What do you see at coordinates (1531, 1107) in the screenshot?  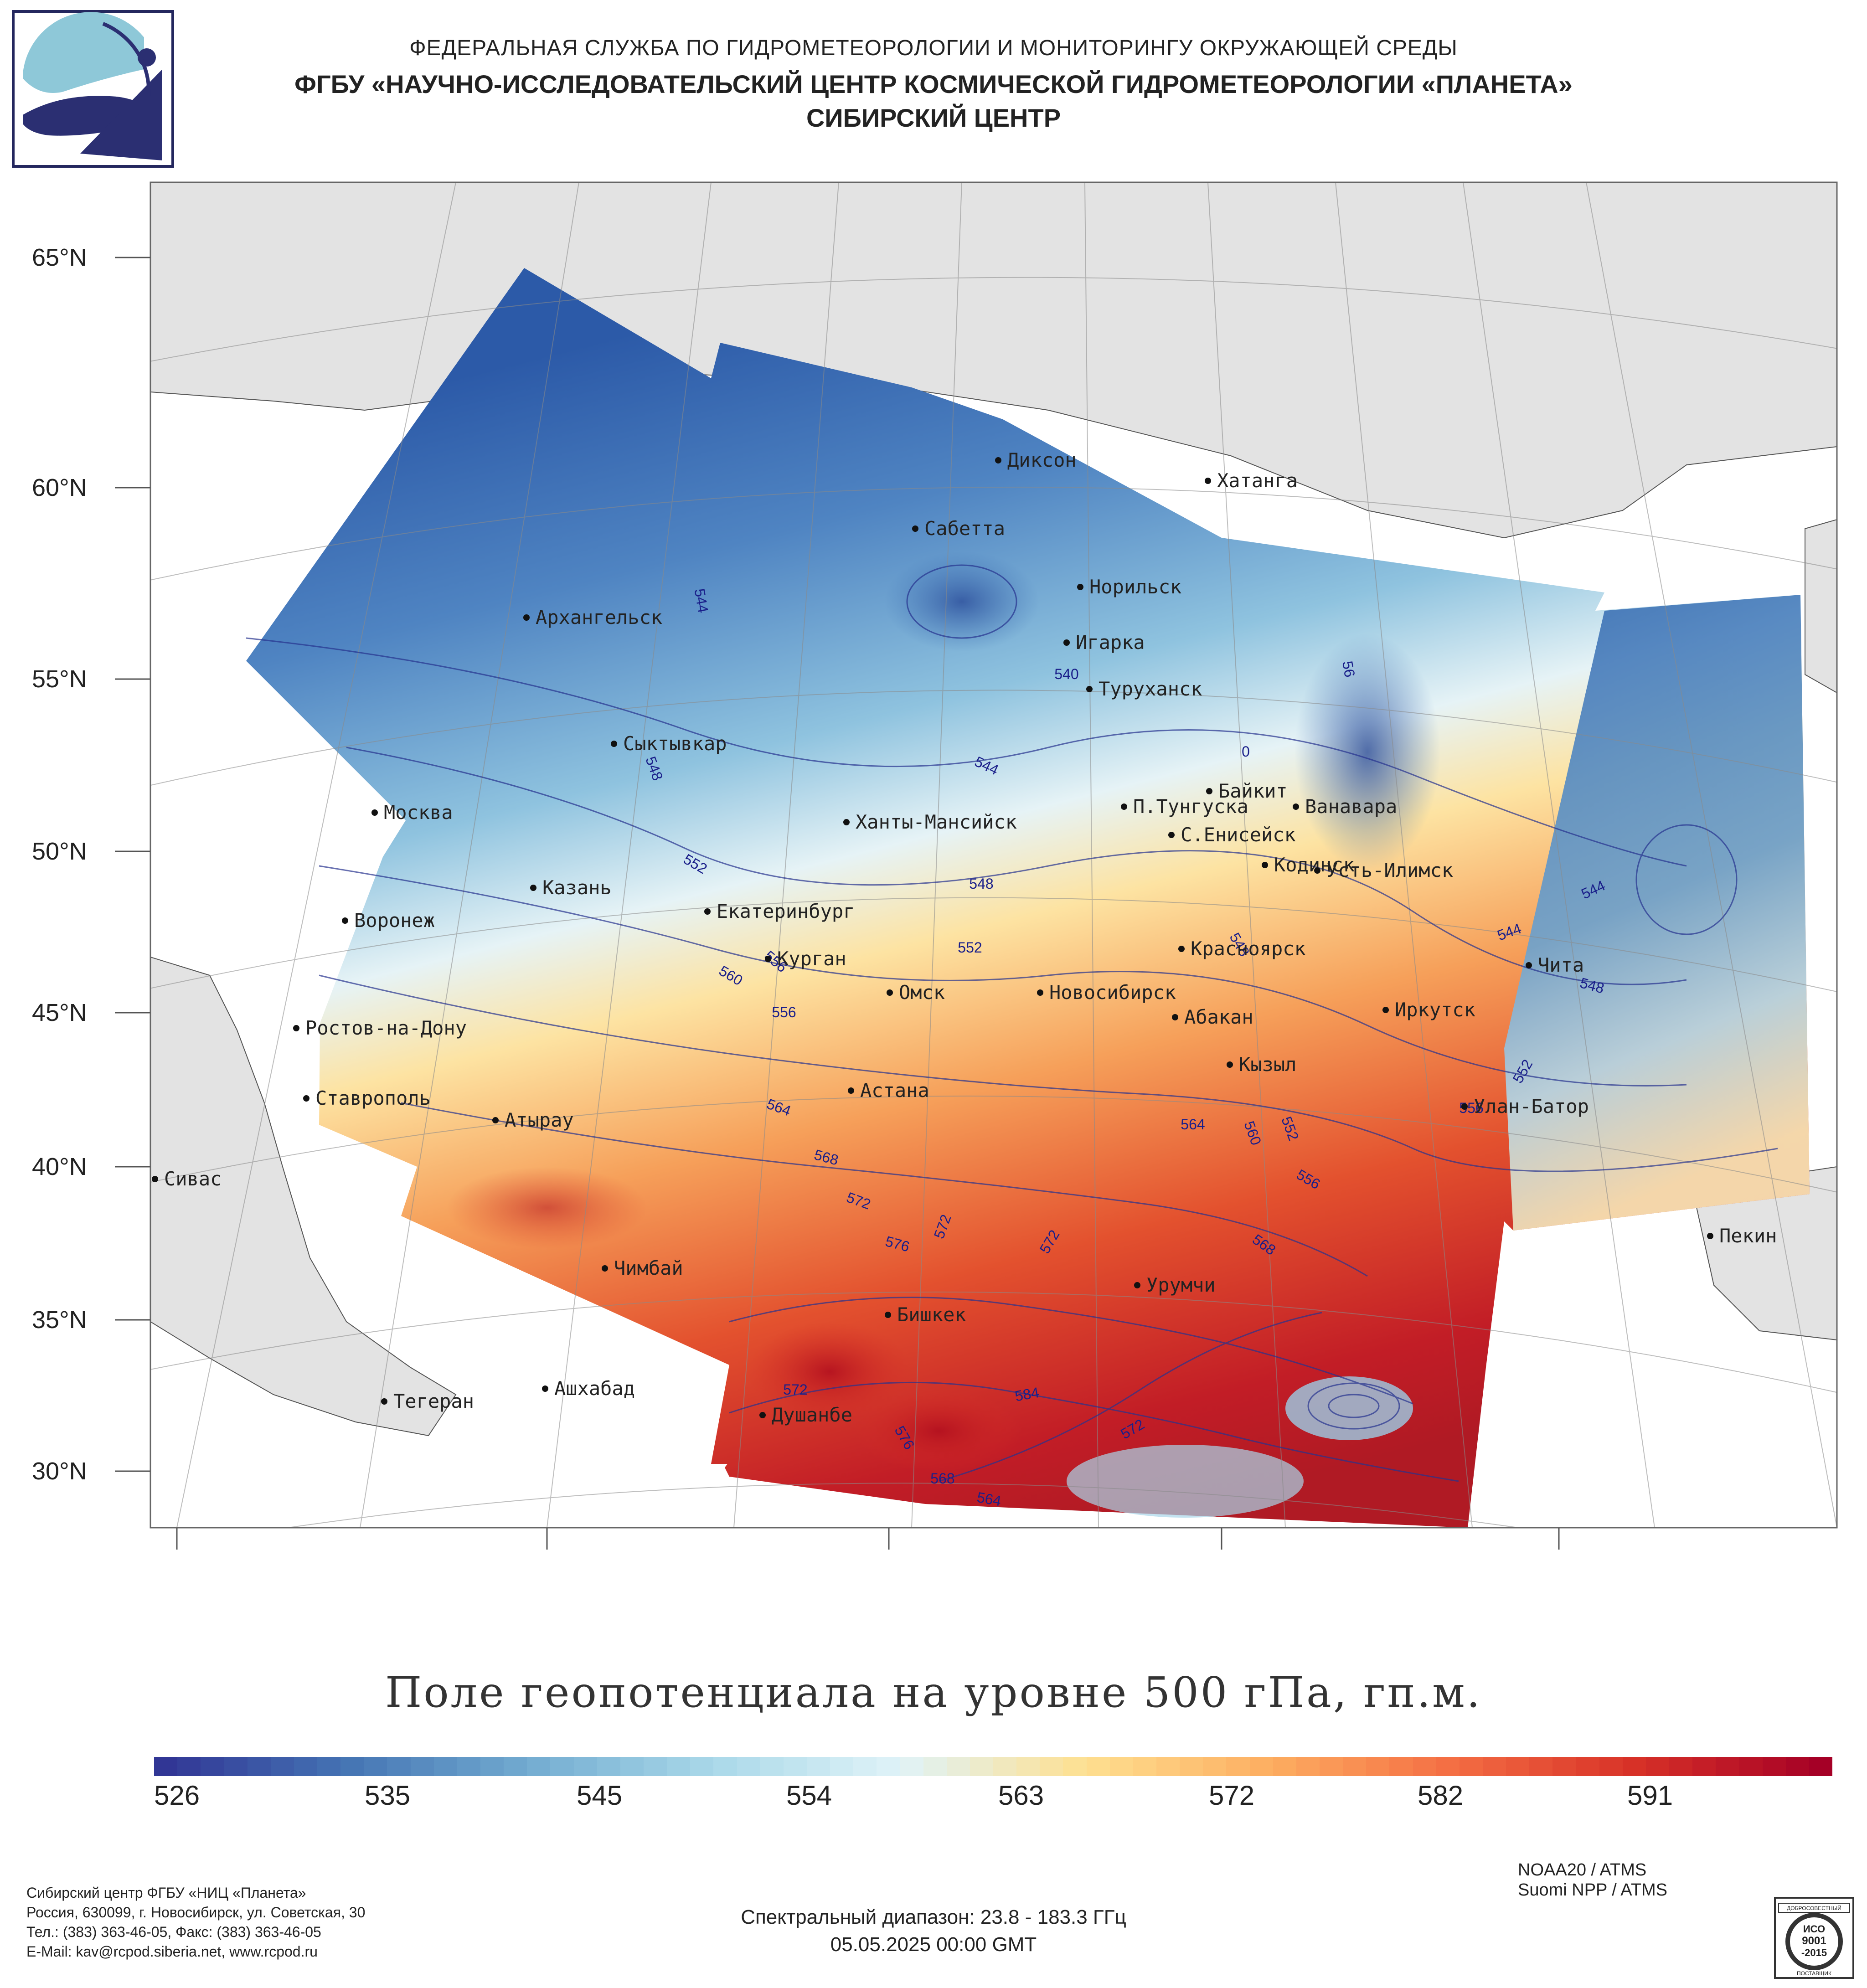 I see `city-label: Улан-Батор` at bounding box center [1531, 1107].